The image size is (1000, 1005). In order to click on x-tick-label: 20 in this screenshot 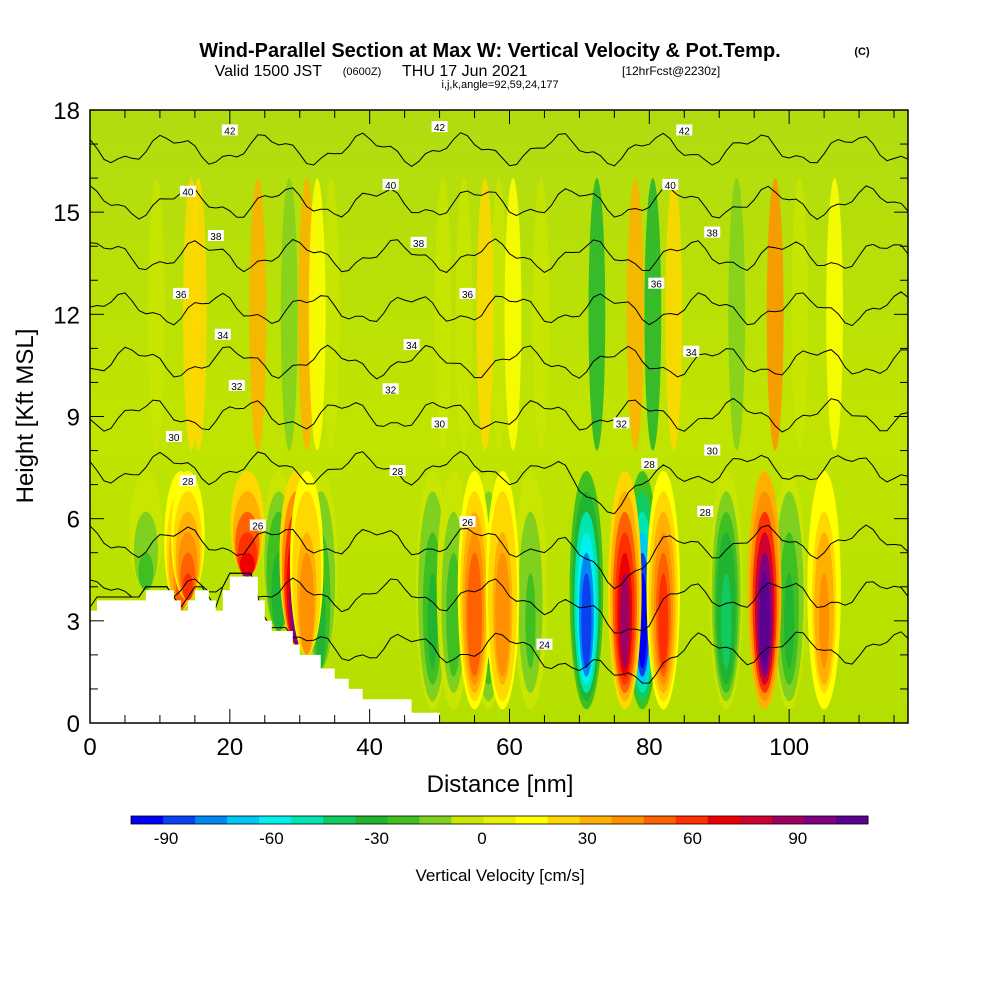, I will do `click(229, 747)`.